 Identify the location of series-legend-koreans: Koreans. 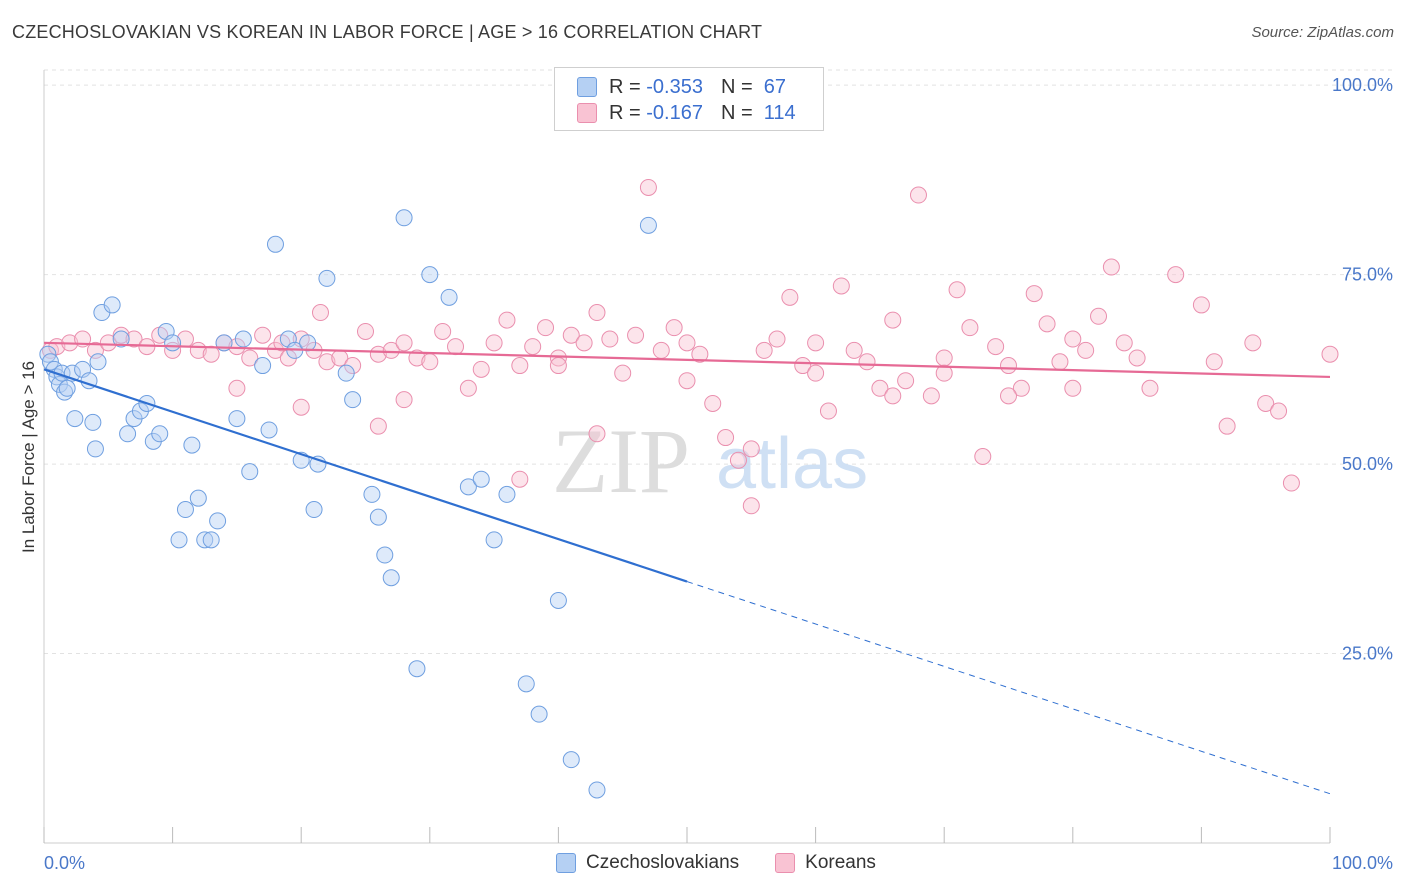
(825, 863).